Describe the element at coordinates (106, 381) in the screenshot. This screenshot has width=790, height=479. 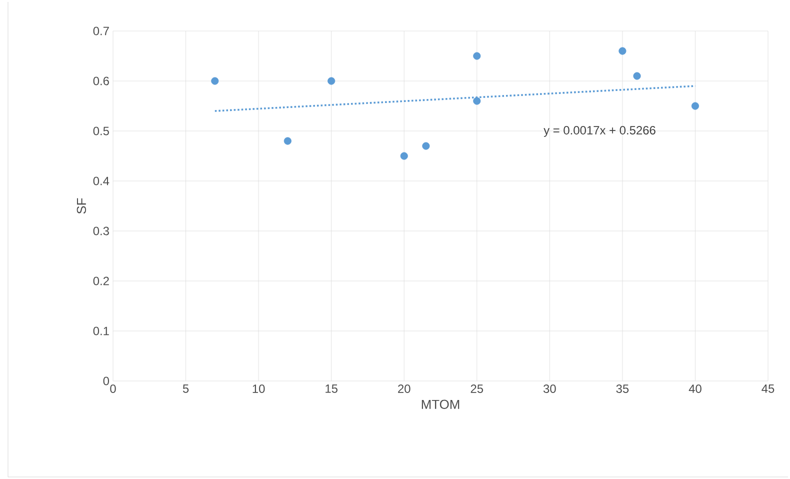
I see `y-tick-label: 0` at that location.